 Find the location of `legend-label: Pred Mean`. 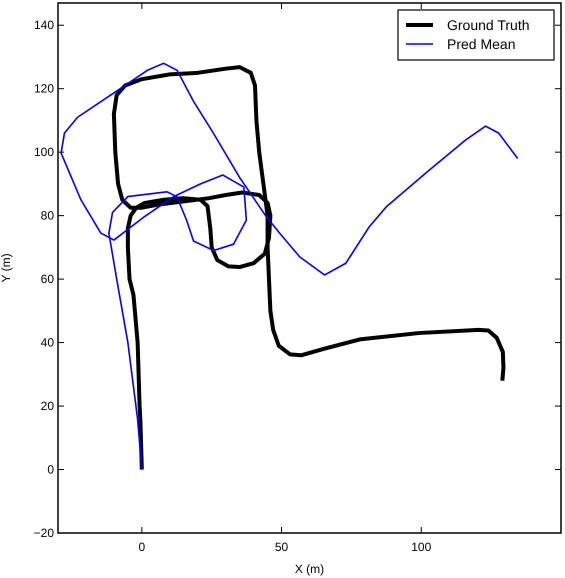

legend-label: Pred Mean is located at coordinates (481, 44).